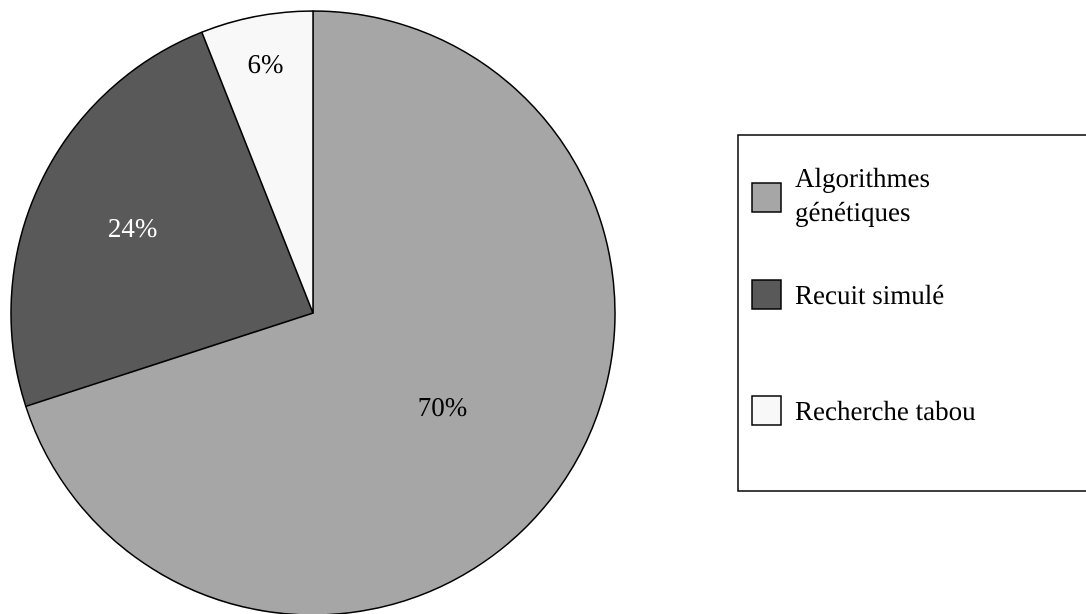 This screenshot has width=1086, height=614. I want to click on slice-label-recuit-simule: 24%, so click(133, 228).